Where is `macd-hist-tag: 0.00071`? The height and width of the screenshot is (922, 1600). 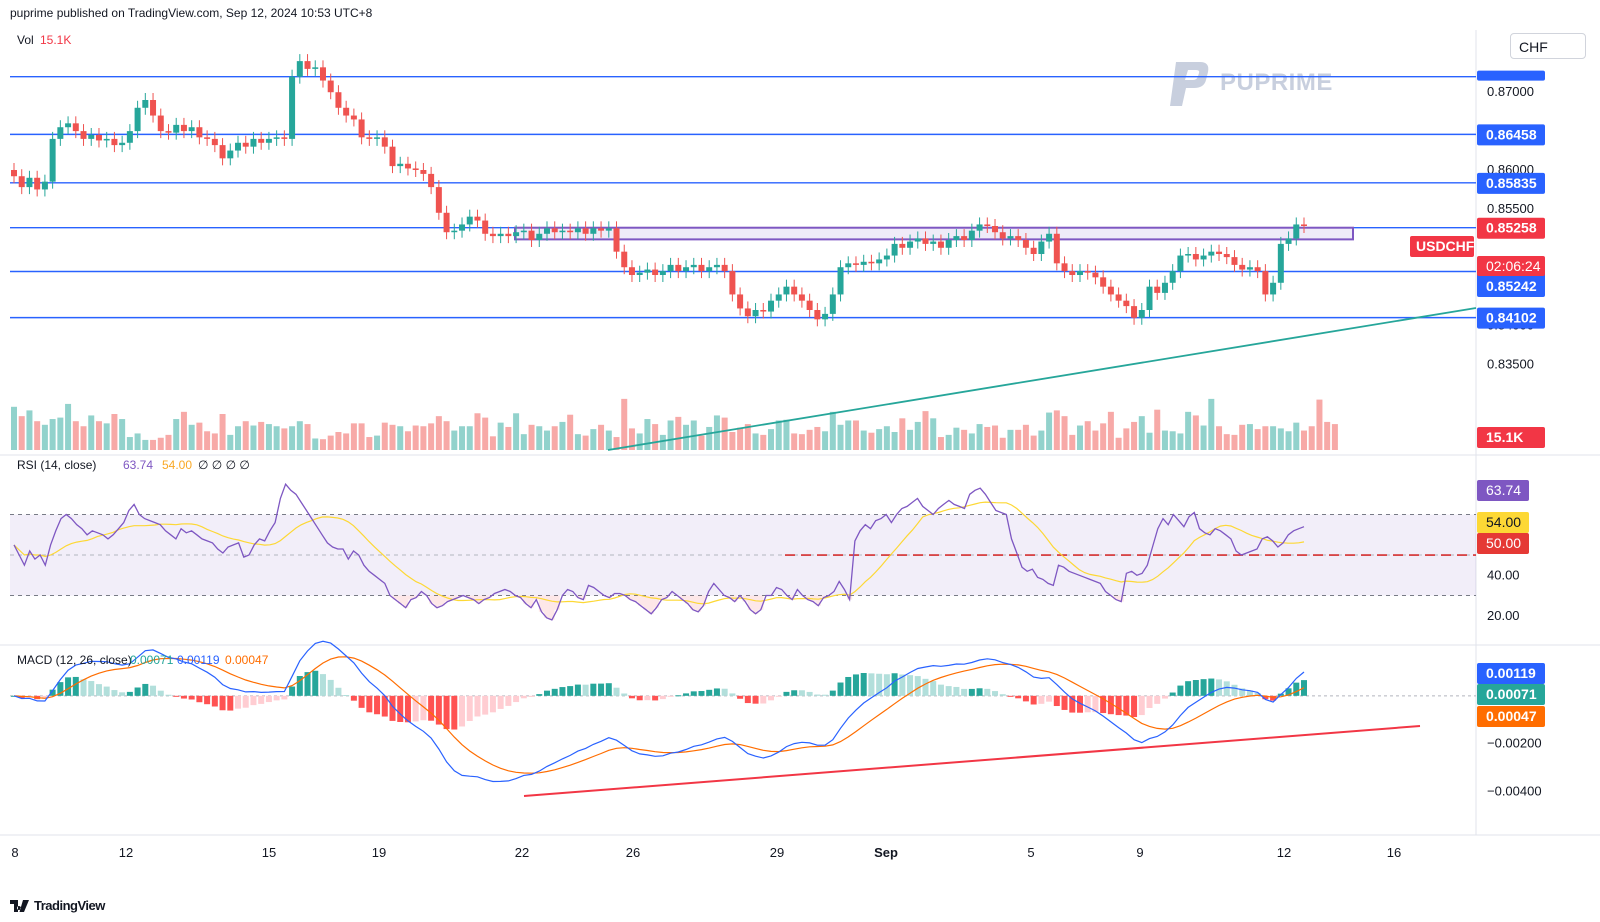 macd-hist-tag: 0.00071 is located at coordinates (1511, 694).